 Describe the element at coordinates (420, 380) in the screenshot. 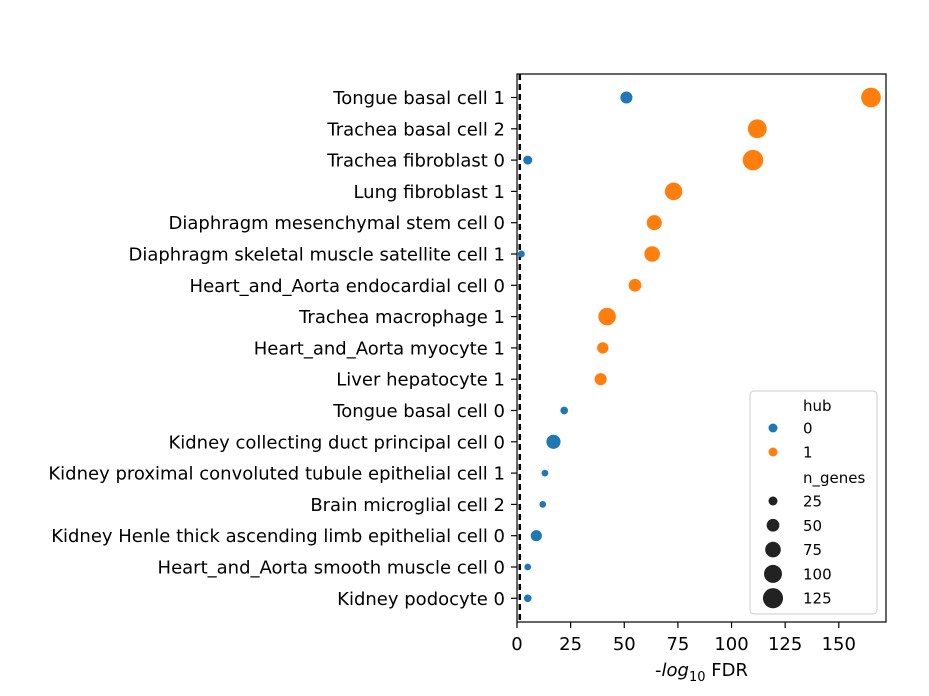

I see `y-tick-label: Liver hepatocyte 1` at that location.